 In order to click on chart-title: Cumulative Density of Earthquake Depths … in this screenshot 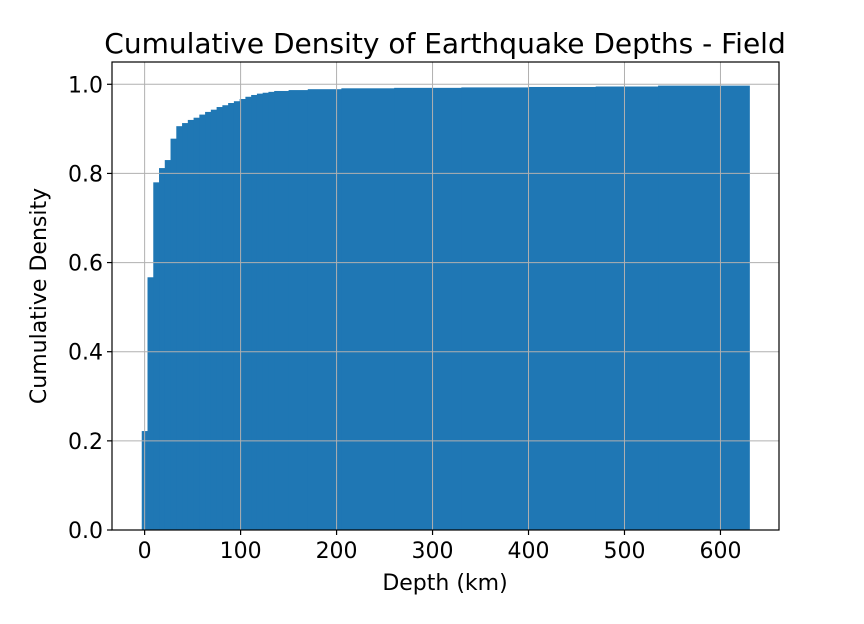, I will do `click(444, 43)`.